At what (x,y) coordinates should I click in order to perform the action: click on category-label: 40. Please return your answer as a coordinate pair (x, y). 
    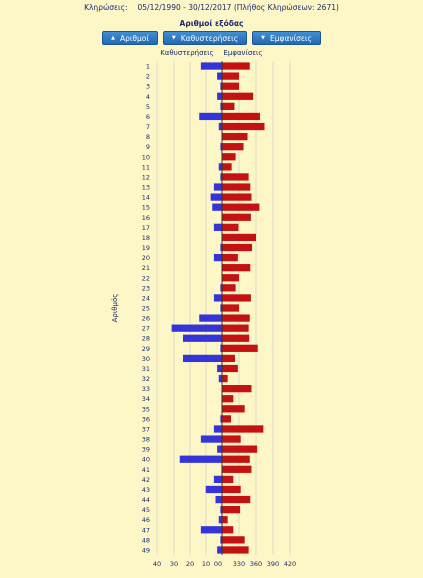
    Looking at the image, I should click on (146, 460).